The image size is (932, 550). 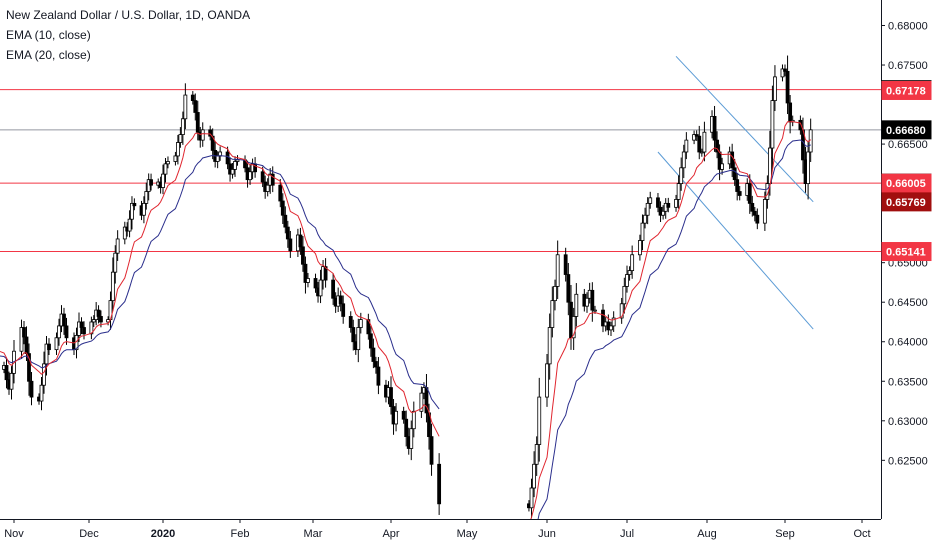 I want to click on price-badge-label: 0.67178, so click(x=906, y=91).